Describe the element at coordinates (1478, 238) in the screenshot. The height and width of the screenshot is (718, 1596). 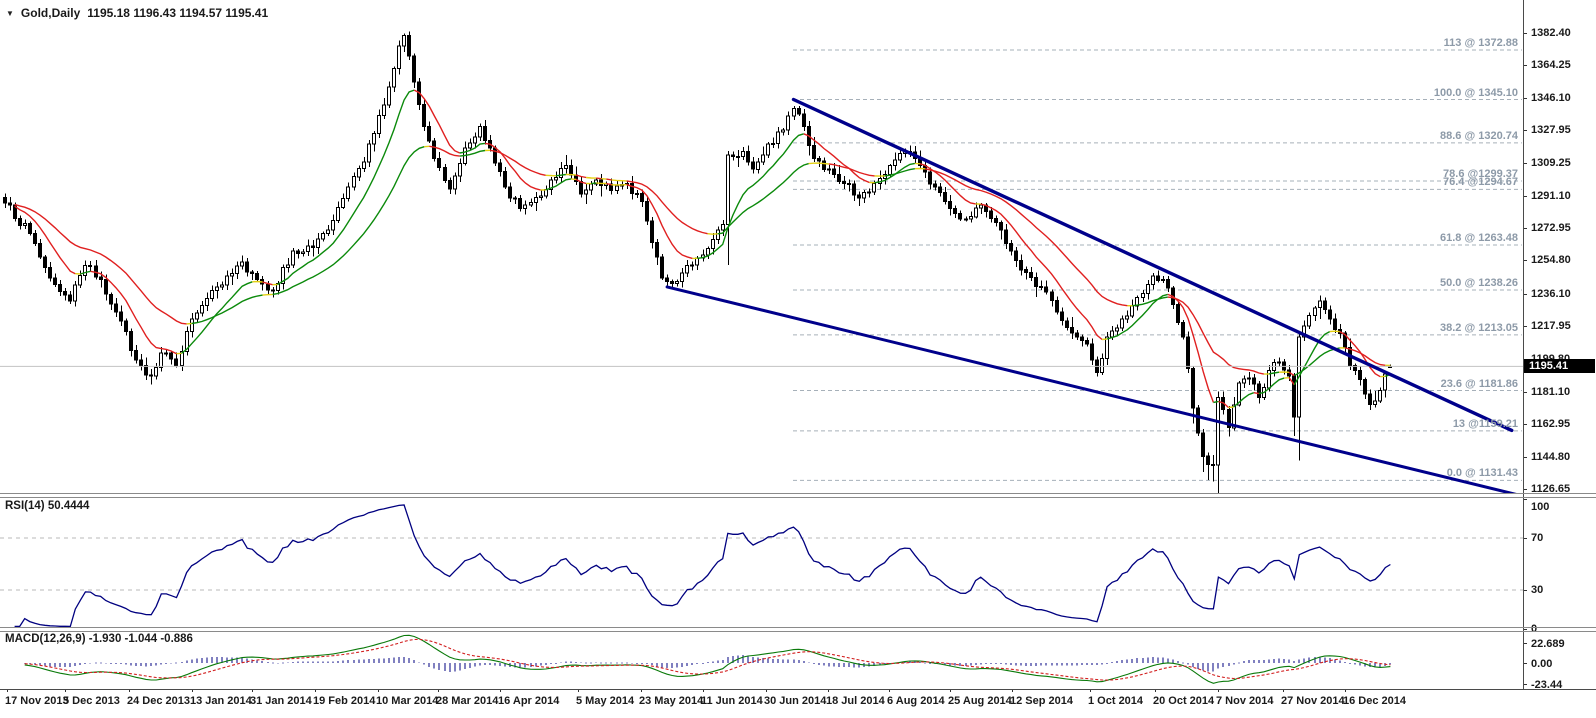
I see `fib-label: 61.8 @ 1263.48` at that location.